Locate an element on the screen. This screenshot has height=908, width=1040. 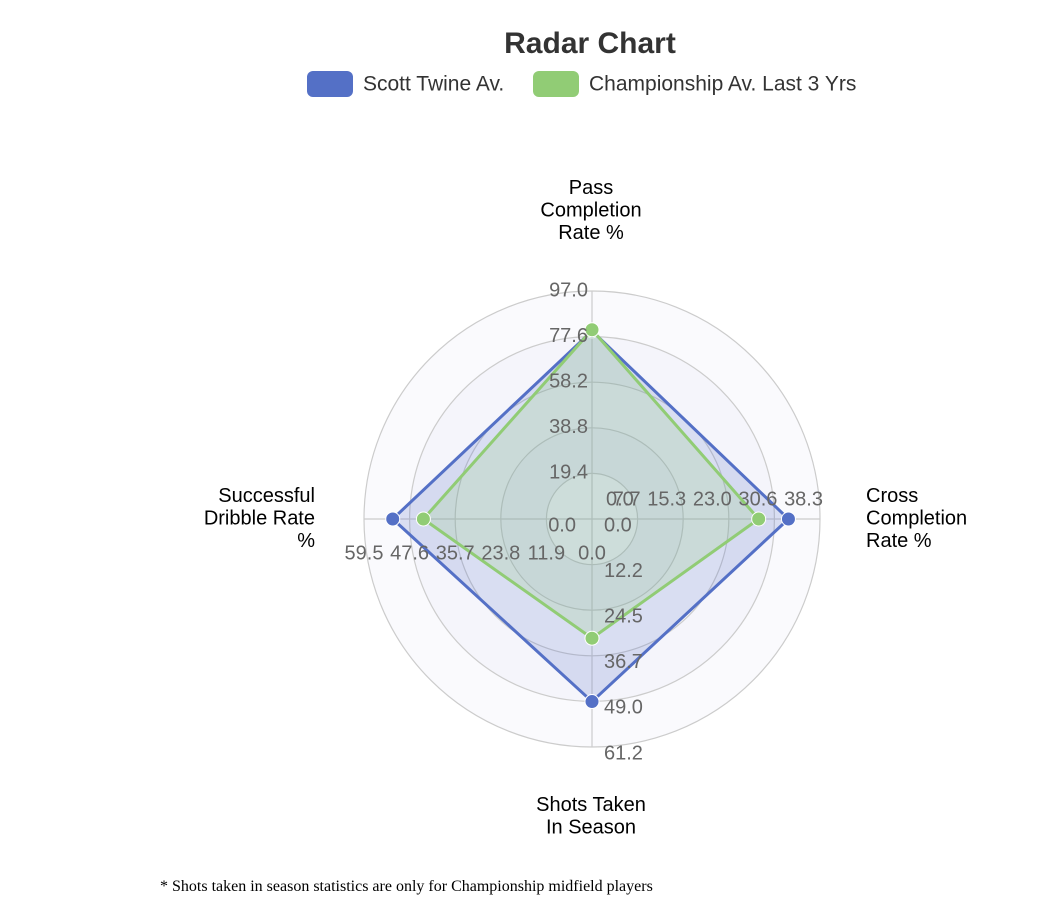
tick-label: 24.5 is located at coordinates (623, 616).